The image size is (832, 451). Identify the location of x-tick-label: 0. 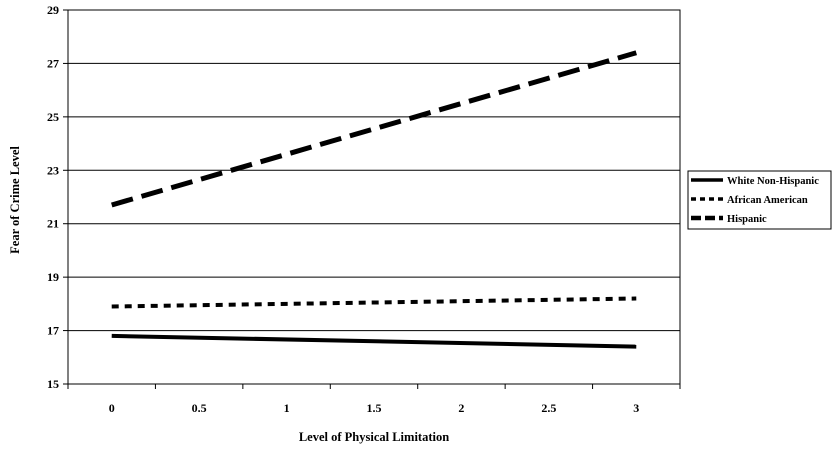
(112, 408).